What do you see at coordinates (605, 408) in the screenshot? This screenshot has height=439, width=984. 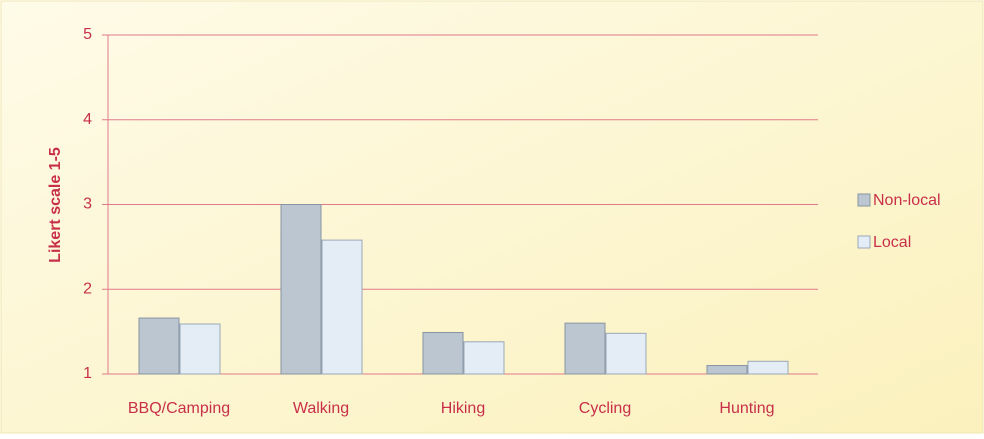 I see `x-tick-label: Cycling` at bounding box center [605, 408].